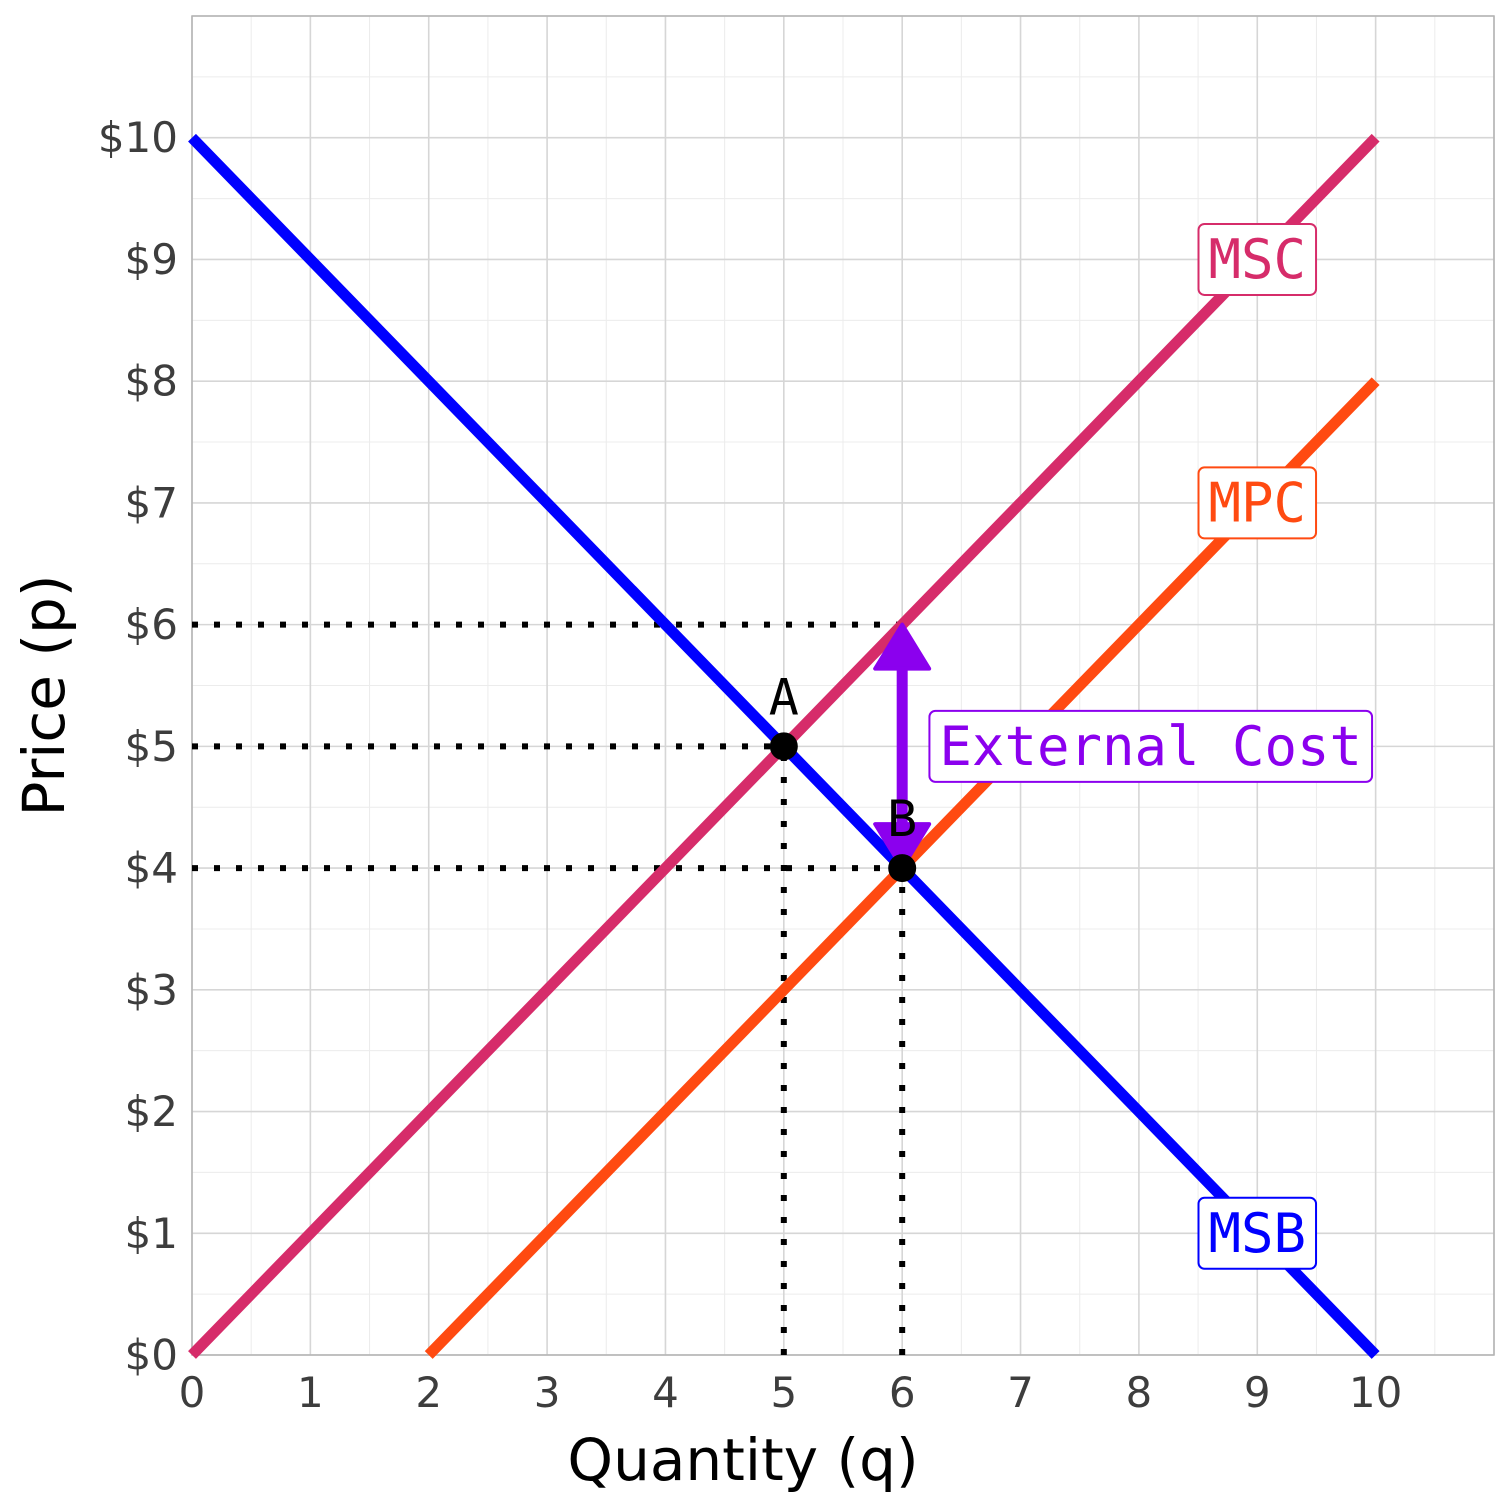 This screenshot has width=1512, height=1512. What do you see at coordinates (902, 819) in the screenshot?
I see `point-b-label: B` at bounding box center [902, 819].